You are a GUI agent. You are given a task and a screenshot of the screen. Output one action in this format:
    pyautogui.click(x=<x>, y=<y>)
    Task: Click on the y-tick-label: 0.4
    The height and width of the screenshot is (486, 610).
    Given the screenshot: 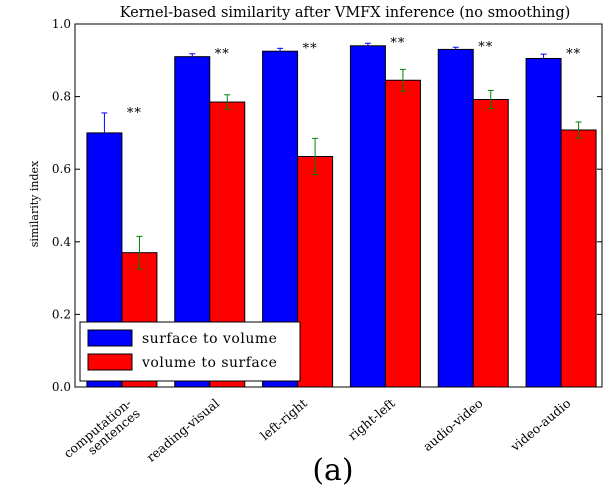 What is the action you would take?
    pyautogui.click(x=61, y=242)
    